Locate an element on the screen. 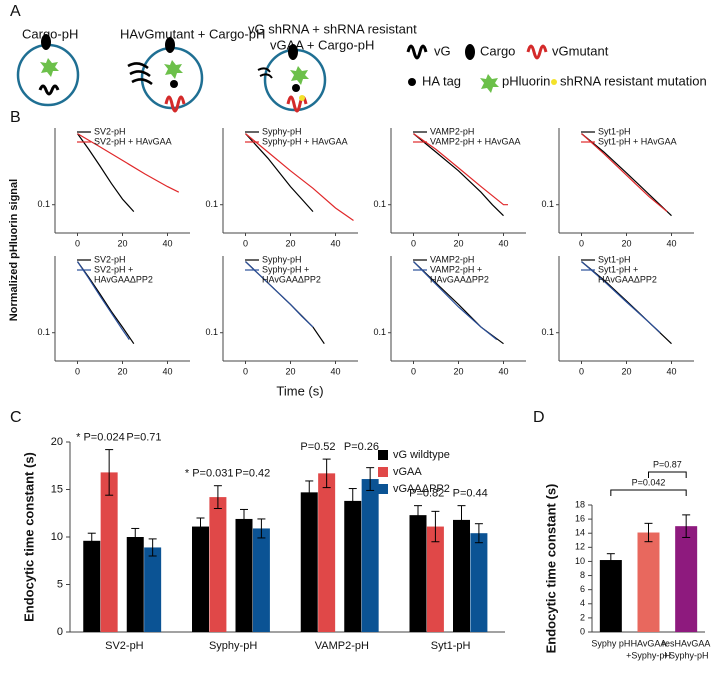 The width and height of the screenshot is (713, 682). mutation is located at coordinates (302, 98).